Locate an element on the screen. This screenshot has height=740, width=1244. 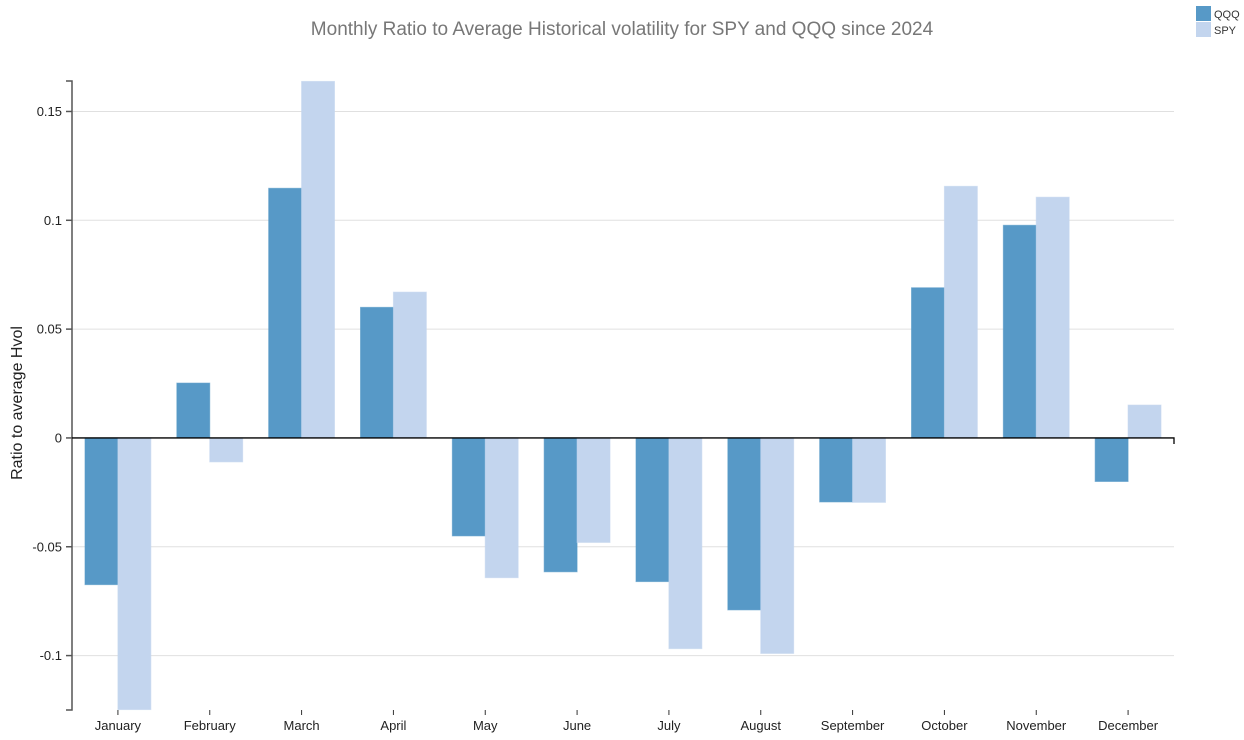
bar-qqq-february is located at coordinates (193, 410).